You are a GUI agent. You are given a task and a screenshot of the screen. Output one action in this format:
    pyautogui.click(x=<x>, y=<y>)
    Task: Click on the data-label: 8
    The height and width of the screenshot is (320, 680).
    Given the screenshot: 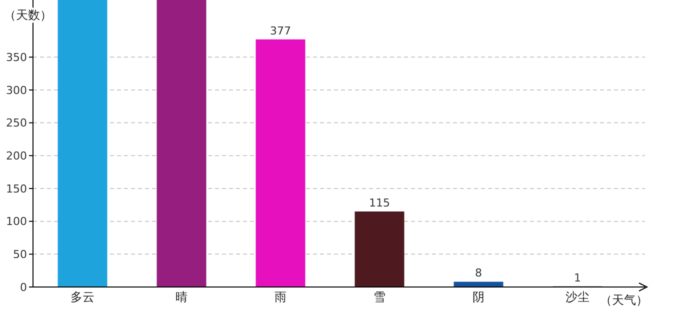 What is the action you would take?
    pyautogui.click(x=478, y=273)
    